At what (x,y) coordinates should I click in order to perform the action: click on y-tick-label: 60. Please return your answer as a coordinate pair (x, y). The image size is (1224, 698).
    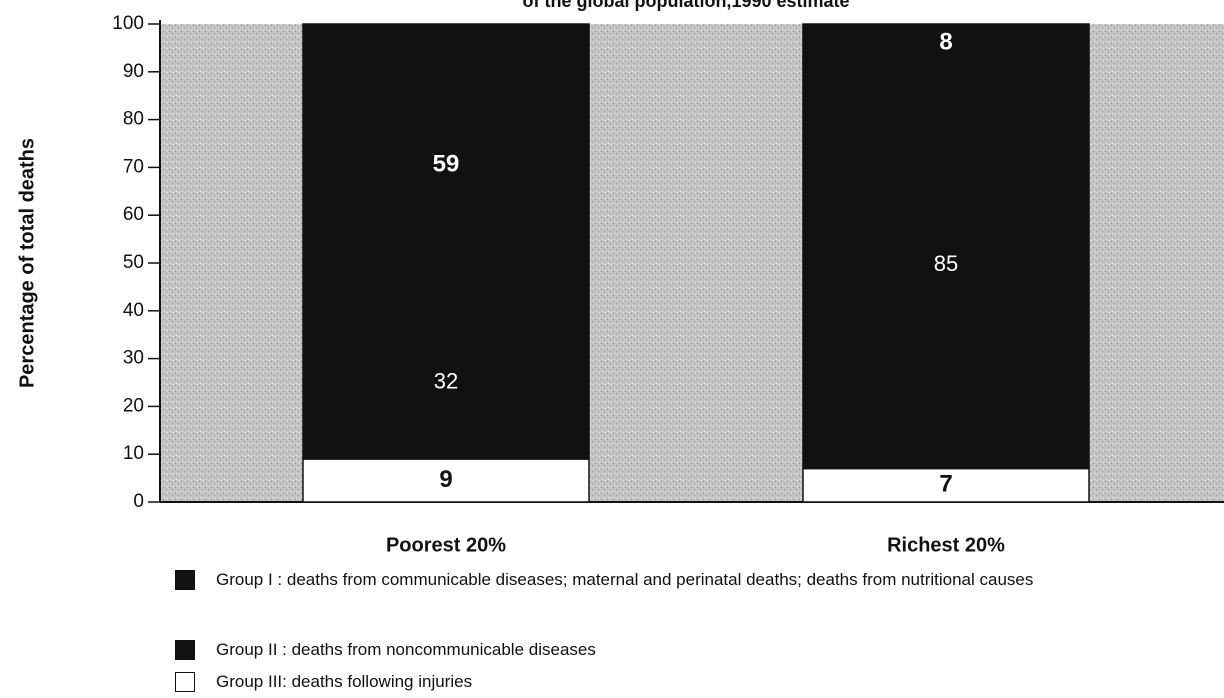
    Looking at the image, I should click on (133, 214).